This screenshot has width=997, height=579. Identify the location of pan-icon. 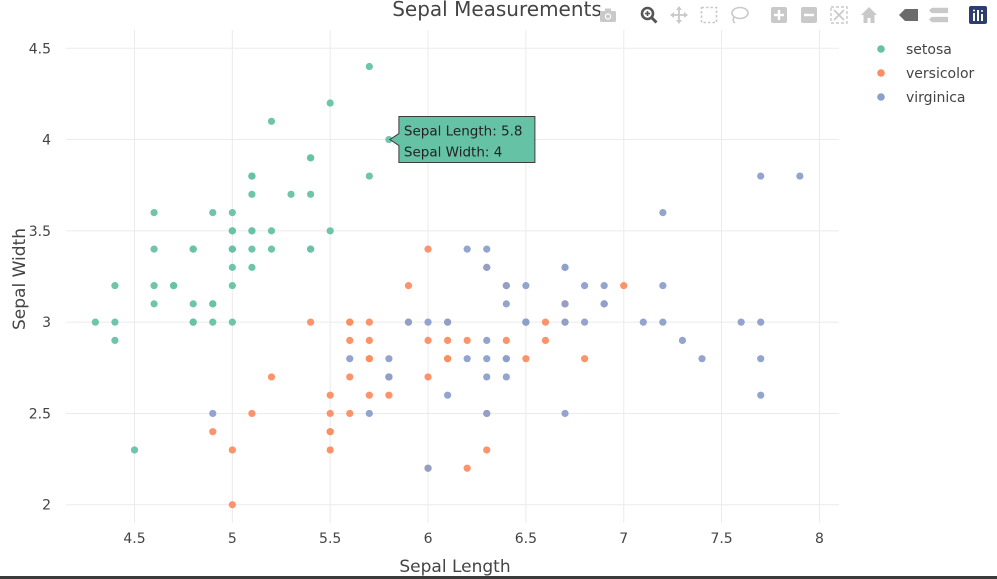
(679, 15).